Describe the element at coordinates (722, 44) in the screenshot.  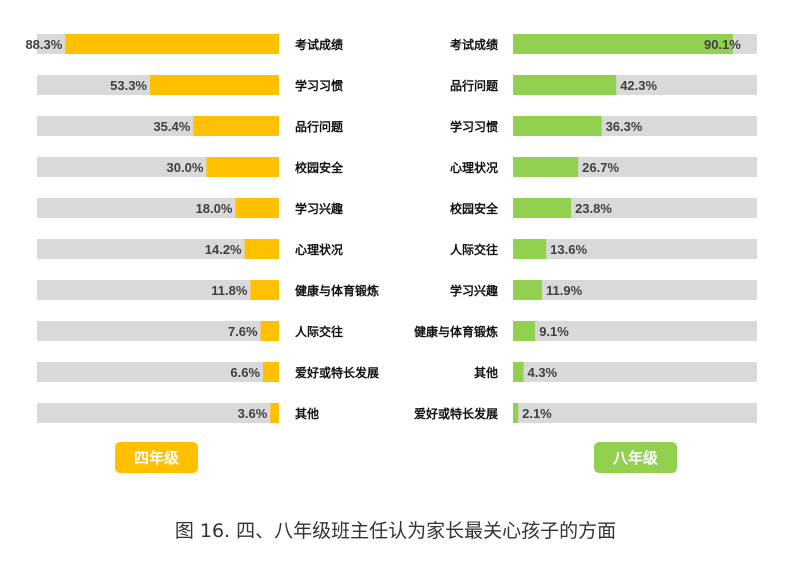
I see `value-label: 90.1%` at that location.